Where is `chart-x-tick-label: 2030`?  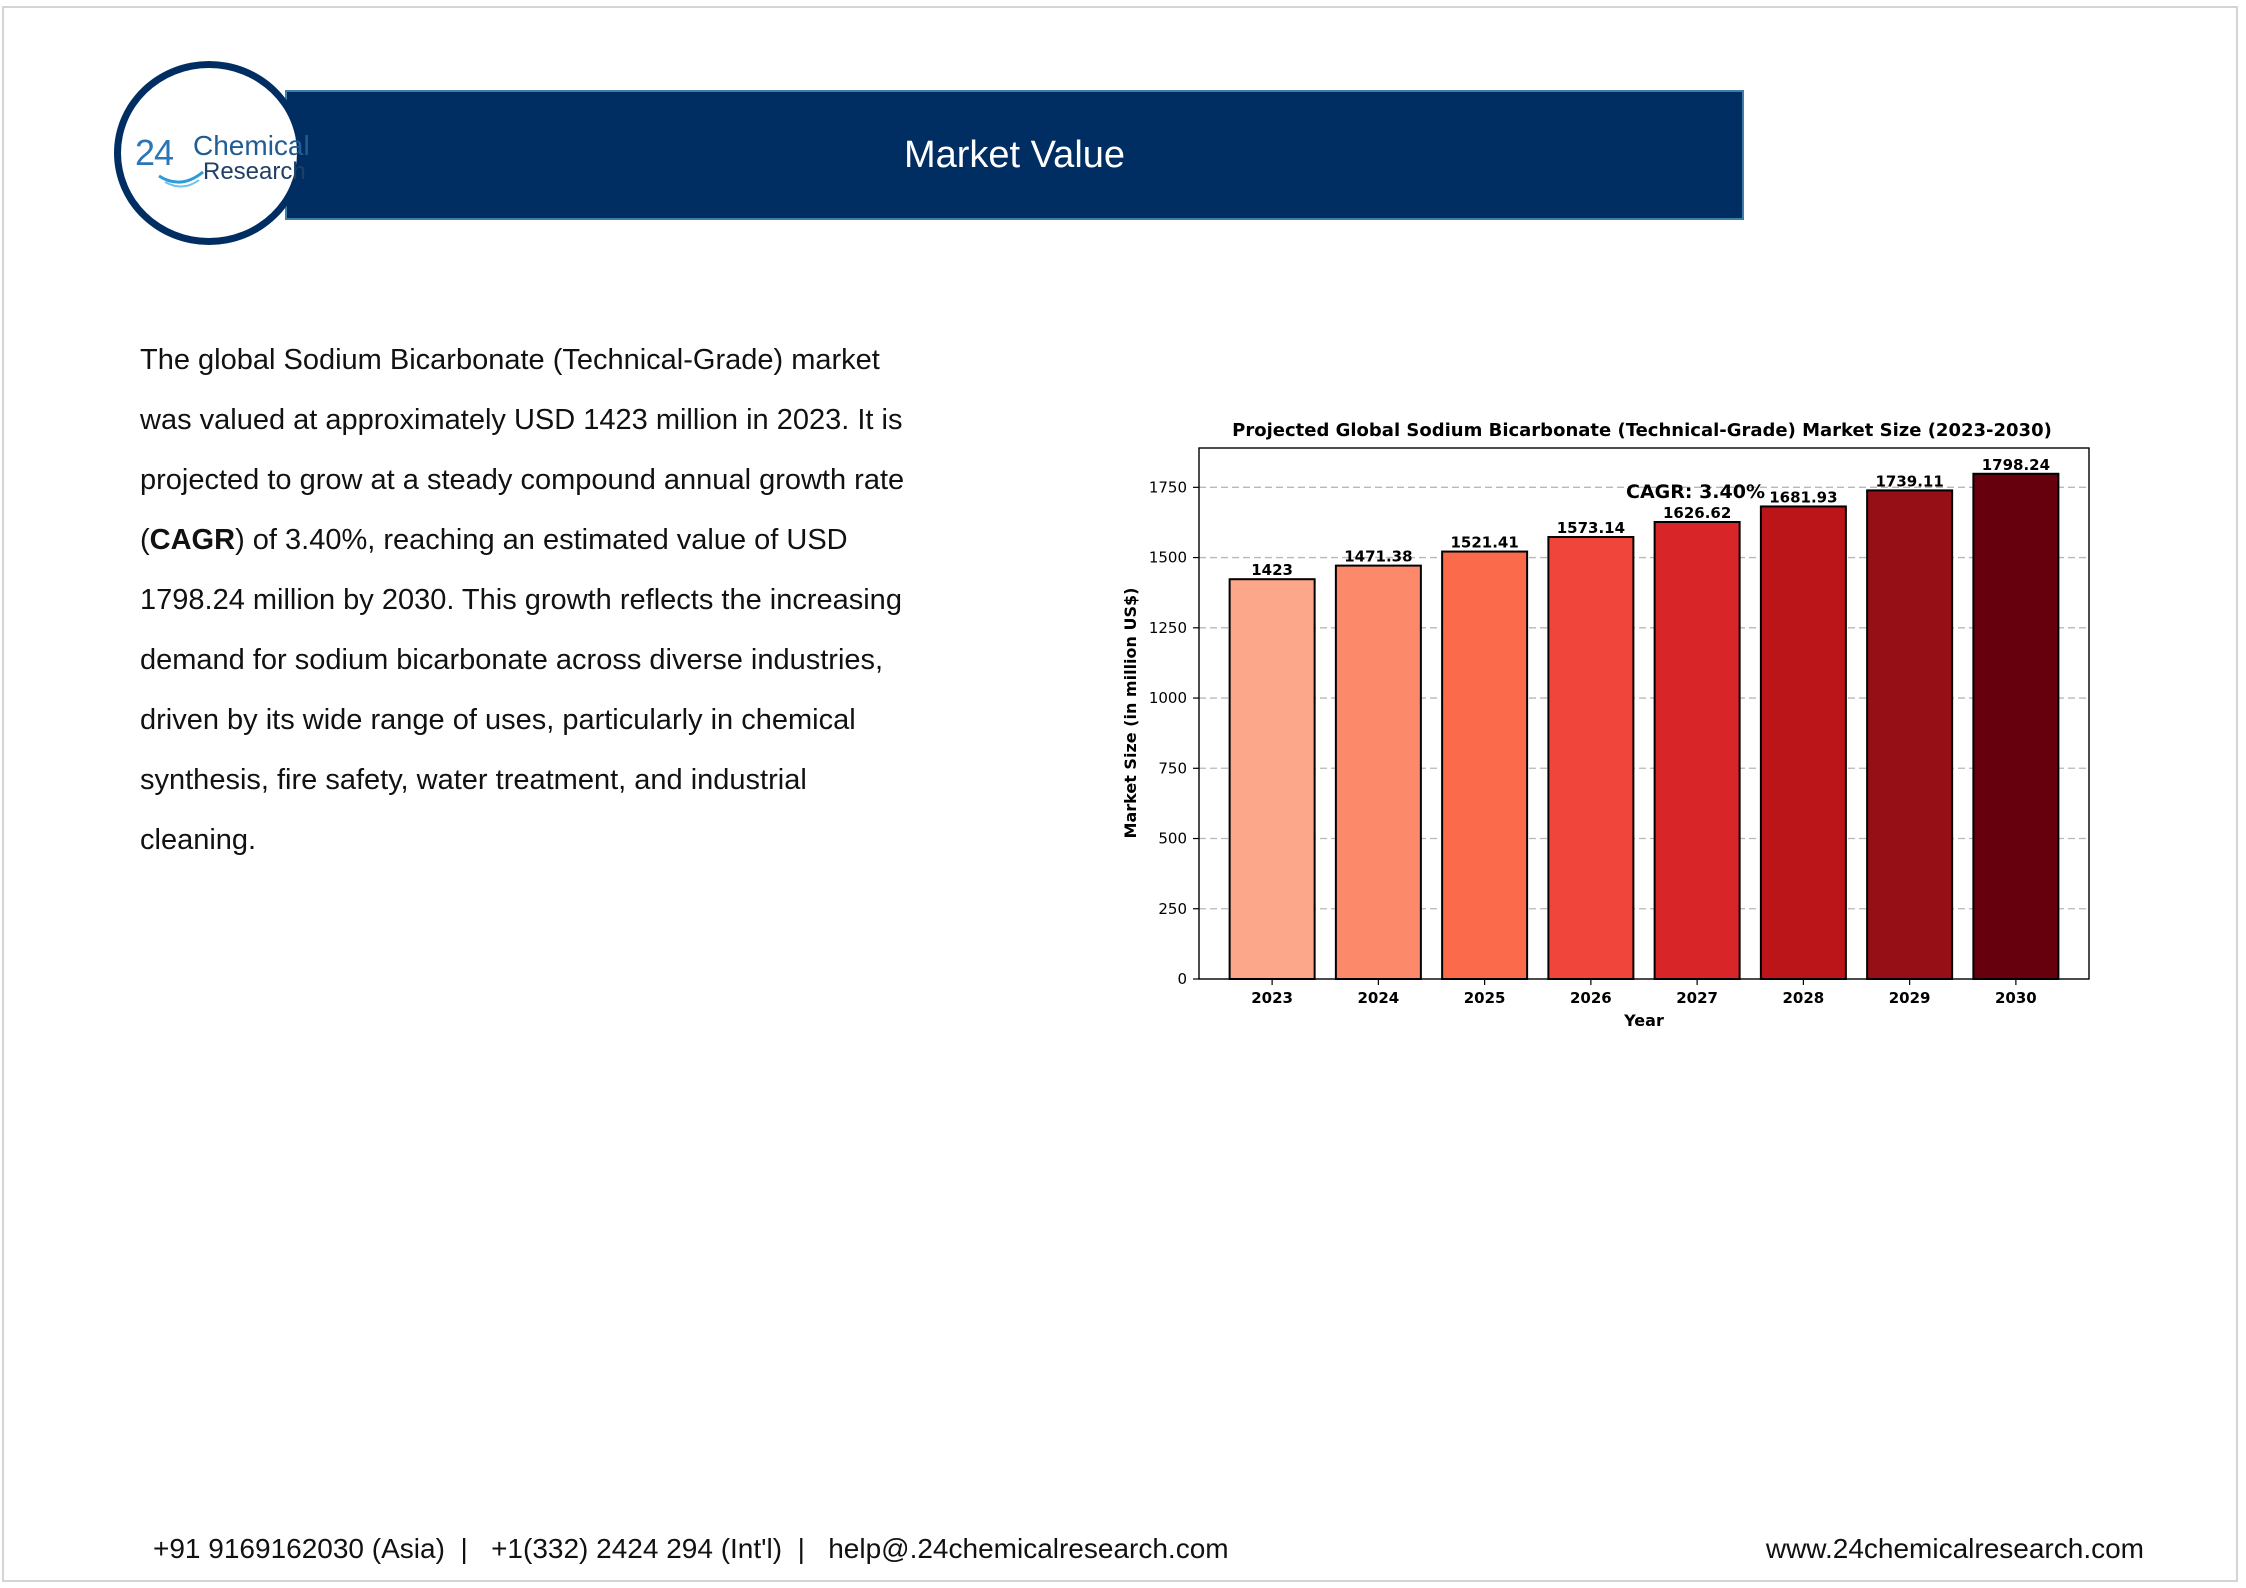
chart-x-tick-label: 2030 is located at coordinates (2016, 998).